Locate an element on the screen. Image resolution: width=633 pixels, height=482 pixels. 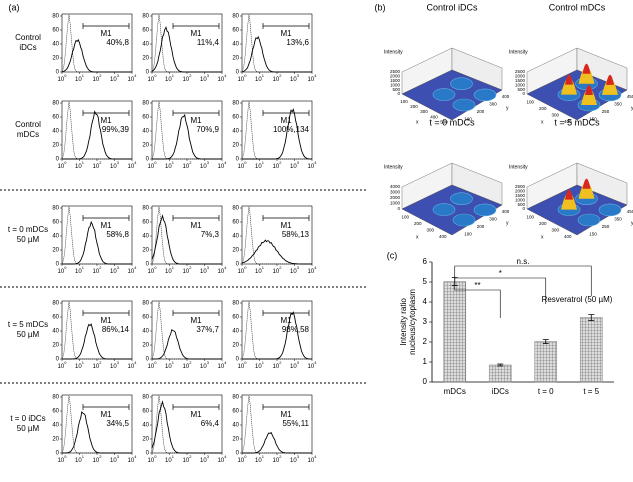
error-bar is located at coordinates (591, 317).